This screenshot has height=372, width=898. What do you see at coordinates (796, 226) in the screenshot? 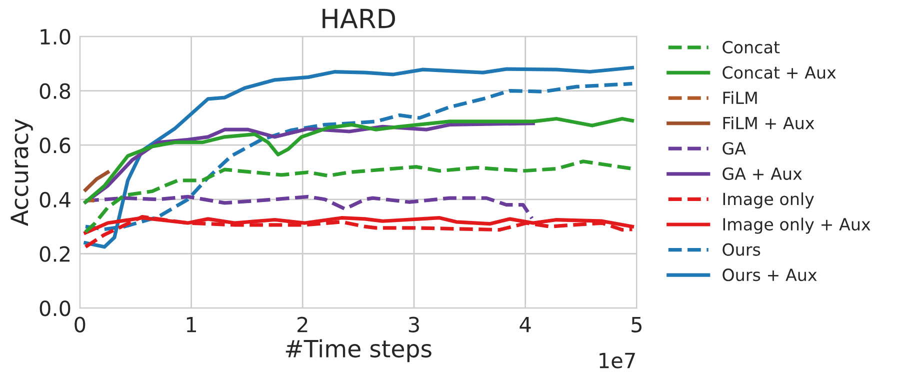
I see `legend-label: Image only + Aux` at bounding box center [796, 226].